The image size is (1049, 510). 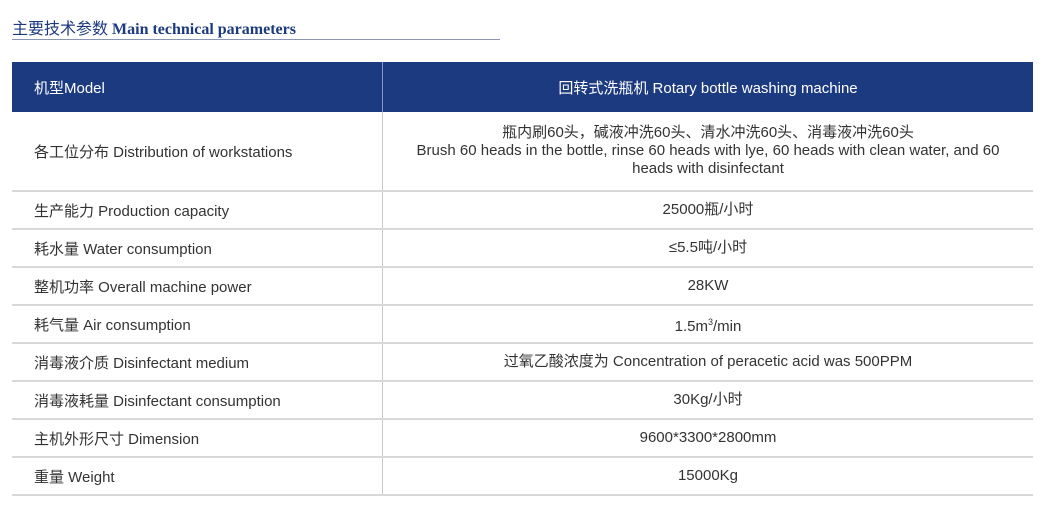 I want to click on row-label: 各工位分布 Distribution of workstations, so click(x=197, y=152).